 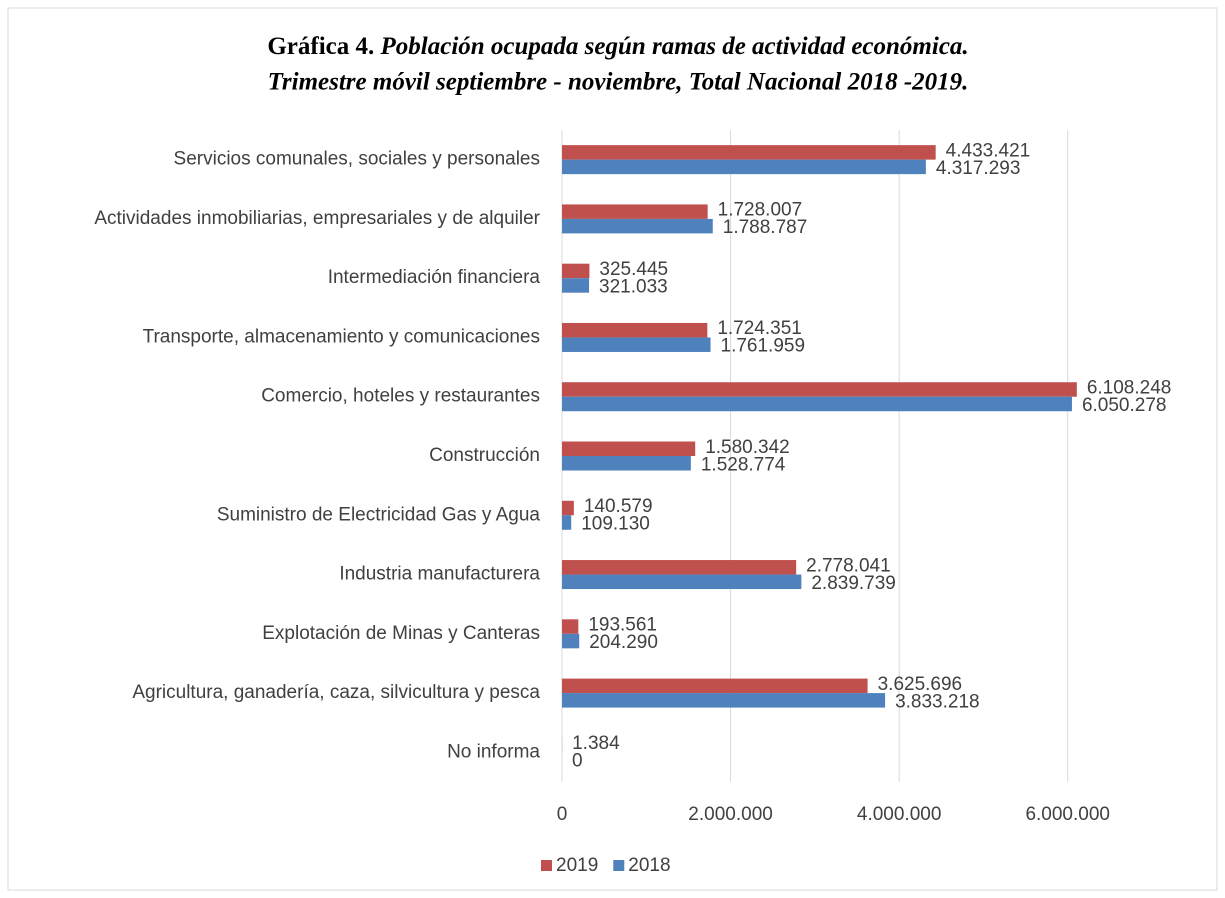 What do you see at coordinates (978, 168) in the screenshot?
I see `data-label: 4.317.293` at bounding box center [978, 168].